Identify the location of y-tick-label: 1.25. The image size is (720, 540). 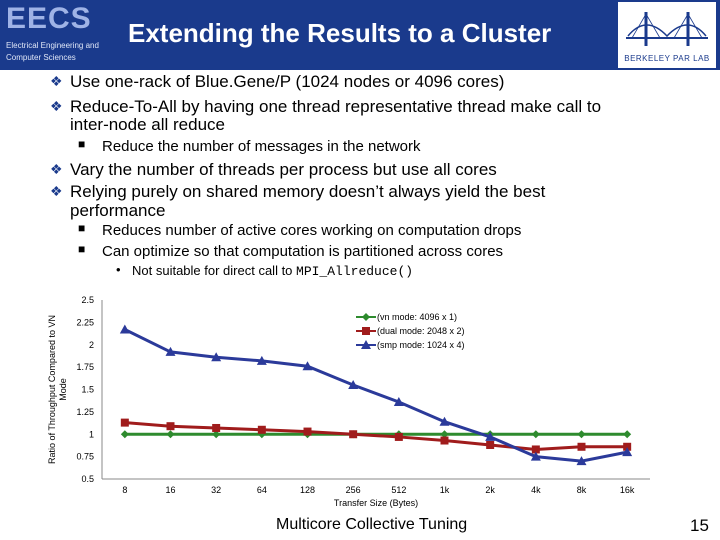
(85, 412).